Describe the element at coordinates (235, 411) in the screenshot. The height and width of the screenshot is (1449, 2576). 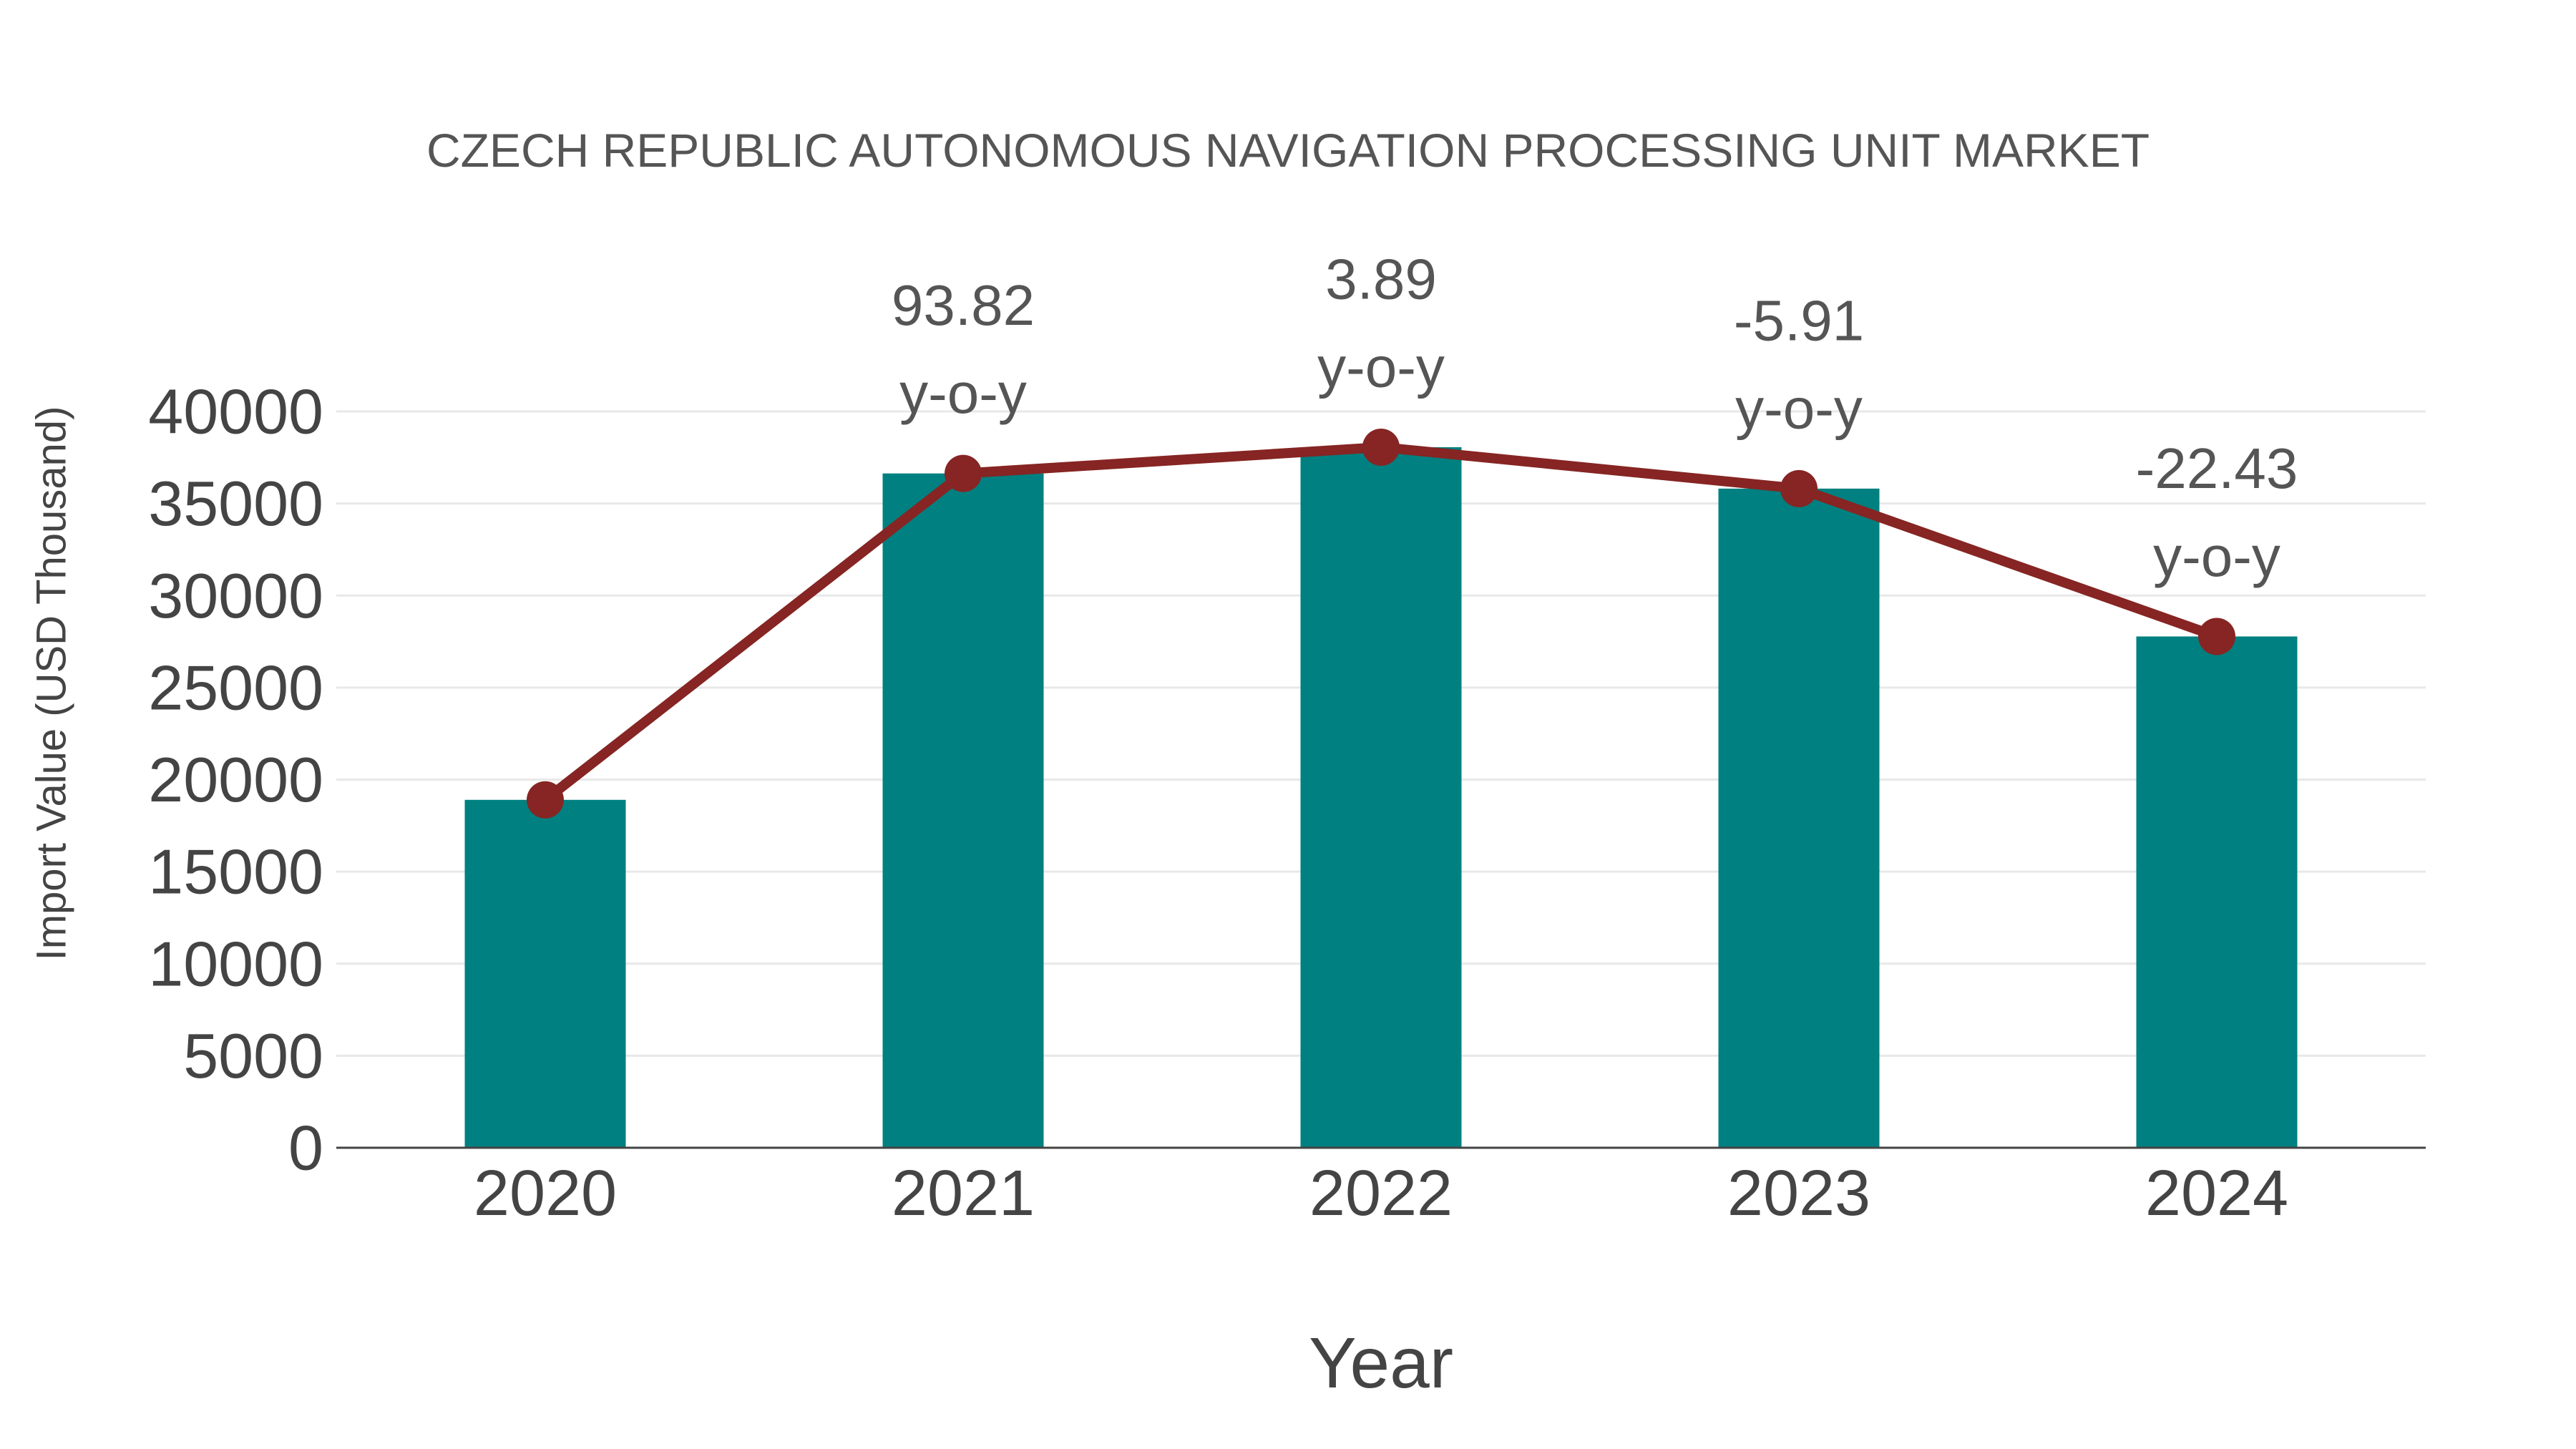
I see `y-tick-label-40000: 40000` at that location.